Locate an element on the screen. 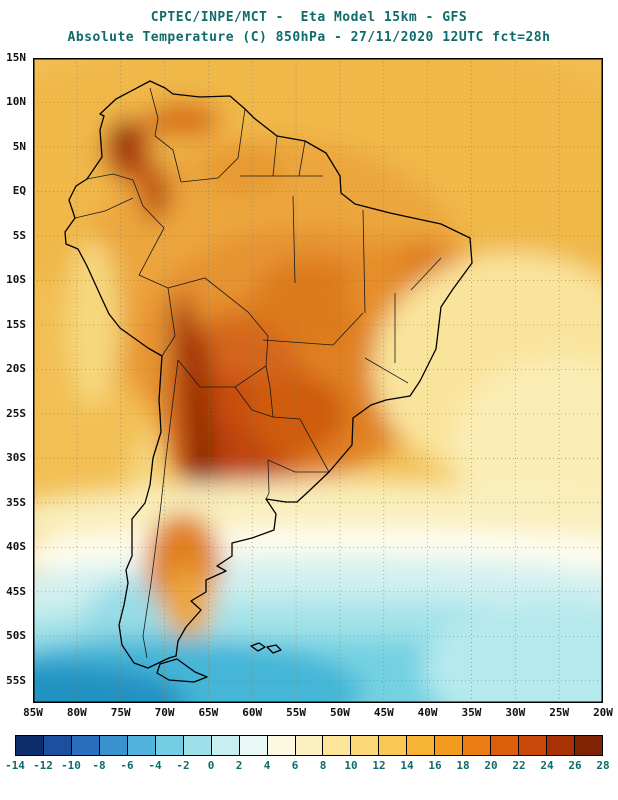 Image resolution: width=618 pixels, height=800 pixels. colorbar-tick-label: -14 is located at coordinates (15, 765).